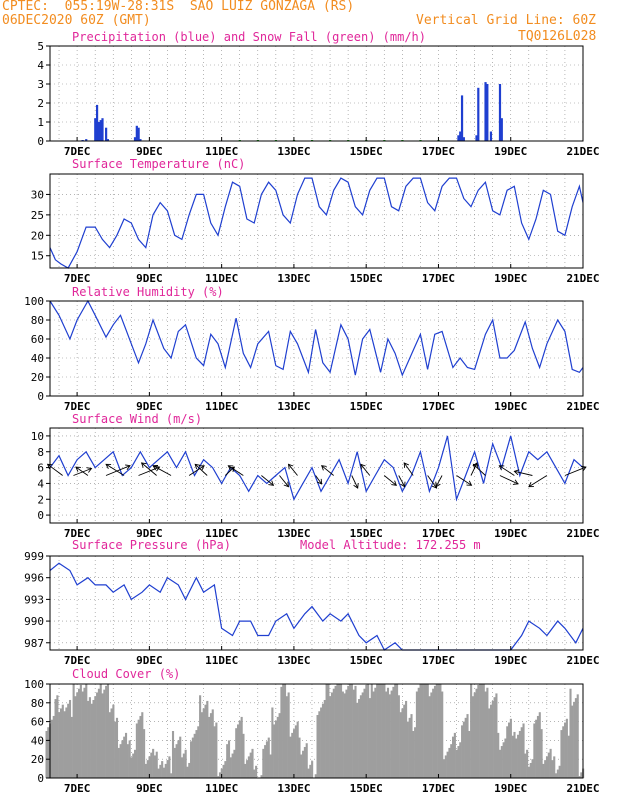 The width and height of the screenshot is (618, 800). Describe the element at coordinates (40, 103) in the screenshot. I see `y-tick-label: 2` at that location.